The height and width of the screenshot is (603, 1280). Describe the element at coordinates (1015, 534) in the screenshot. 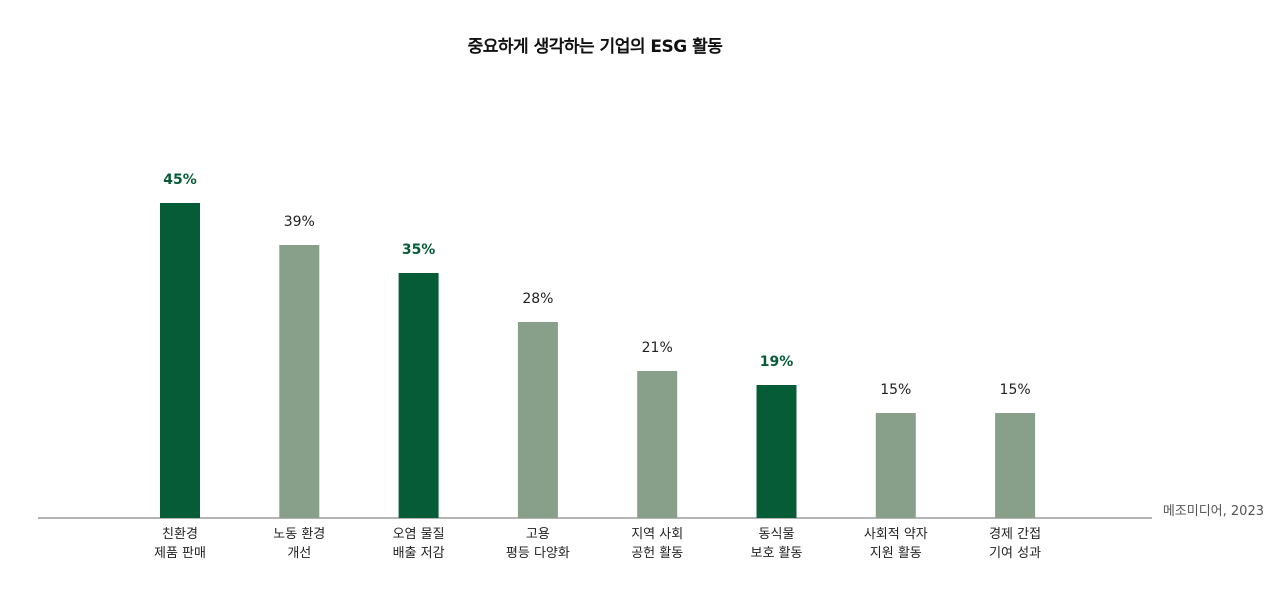

I see `x-tick-label: 경제 간접` at that location.